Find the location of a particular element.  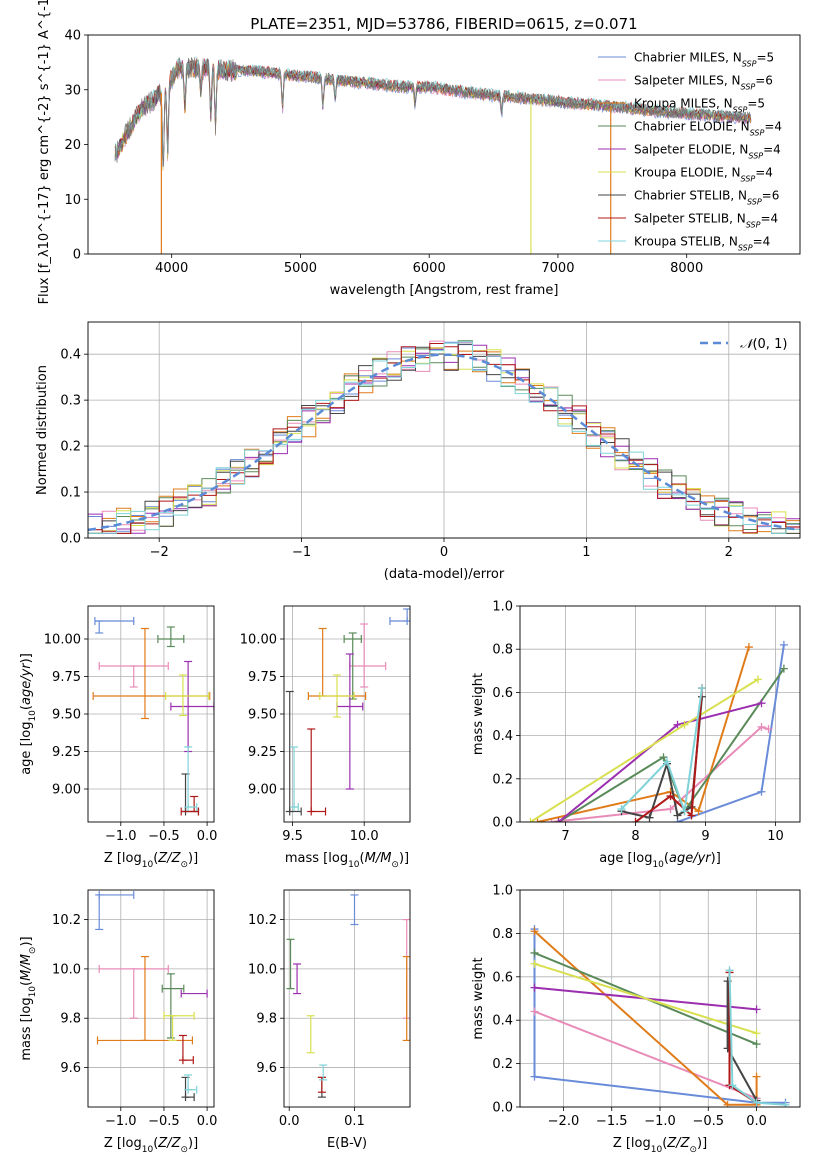

errorbar-point-salpeter-miles is located at coordinates (133, 675).